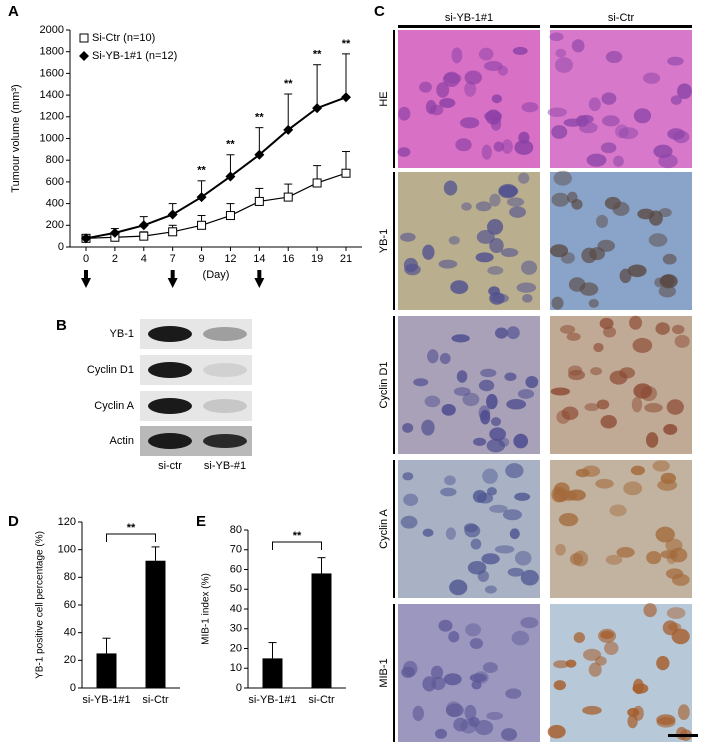 Image resolution: width=715 pixels, height=746 pixels. I want to click on row-label: Cyclin D1, so click(384, 384).